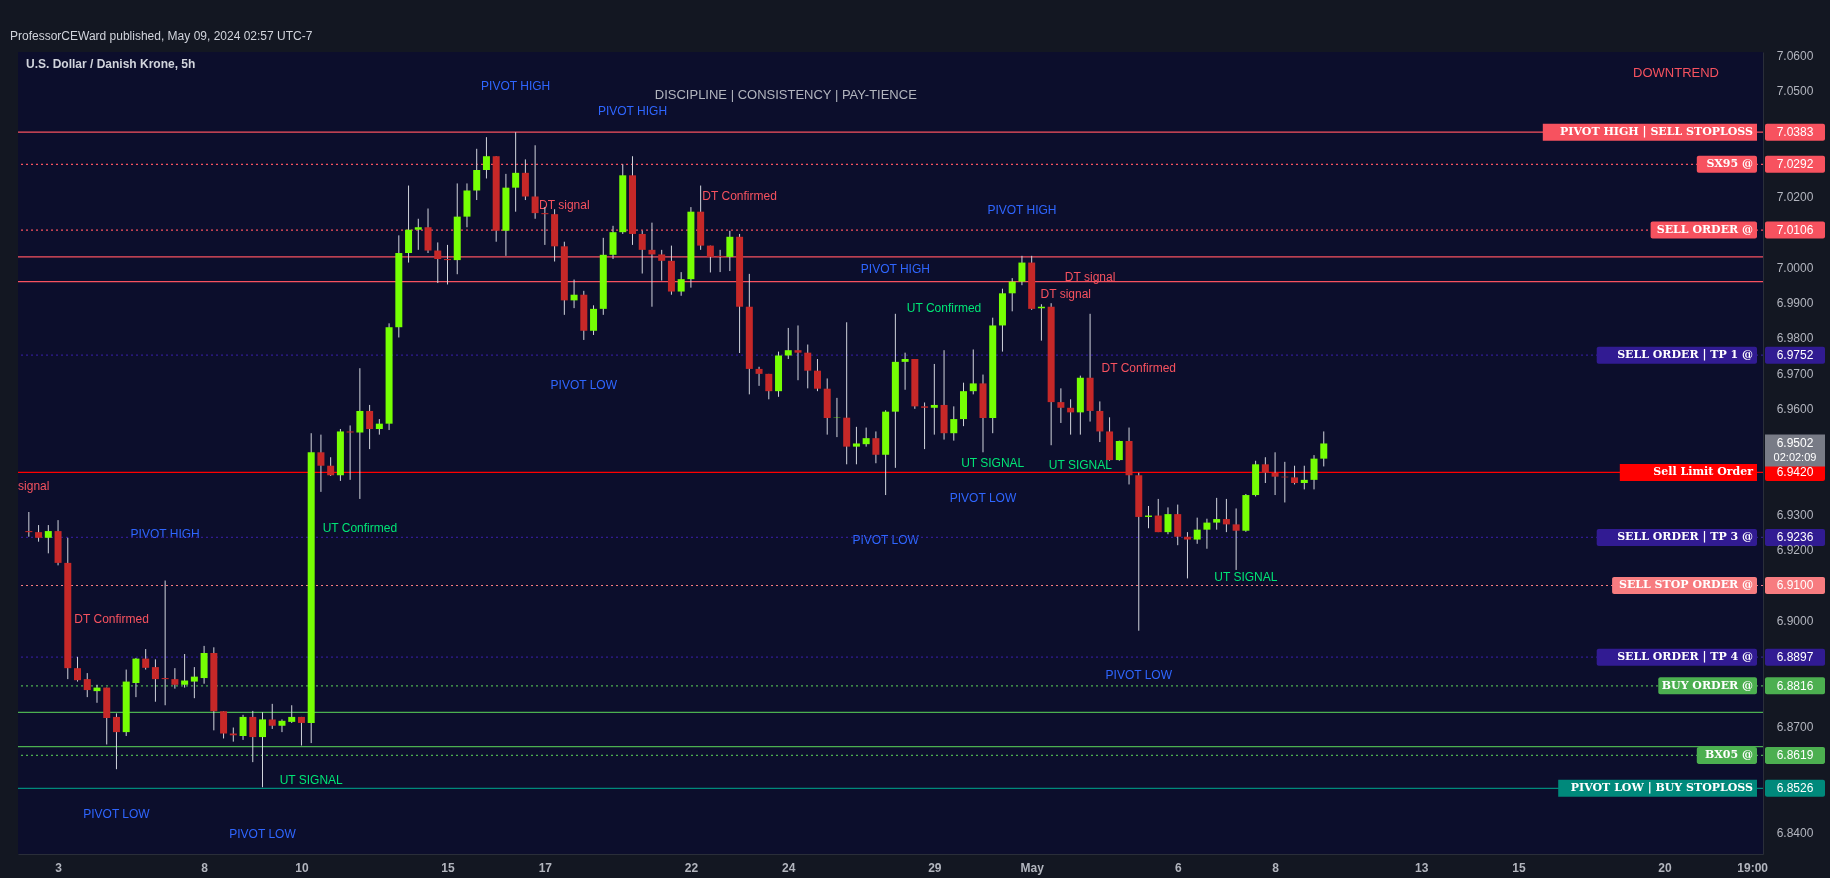  What do you see at coordinates (1795, 267) in the screenshot?
I see `y-tick-label: 7.0000` at bounding box center [1795, 267].